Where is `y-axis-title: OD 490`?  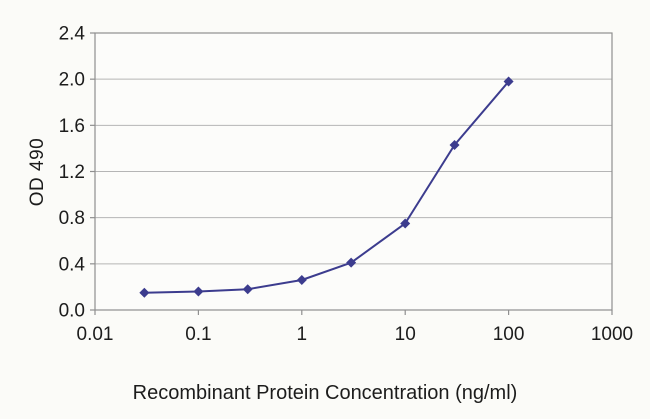
y-axis-title: OD 490 is located at coordinates (37, 172).